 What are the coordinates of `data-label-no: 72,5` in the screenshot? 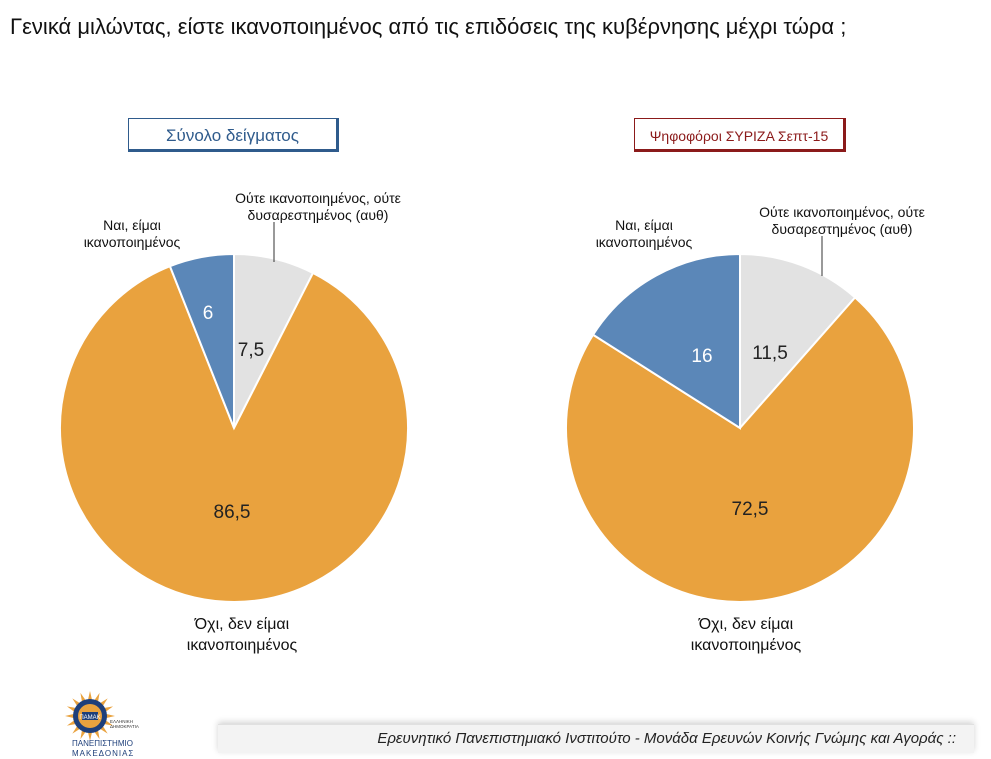 It's located at (750, 509).